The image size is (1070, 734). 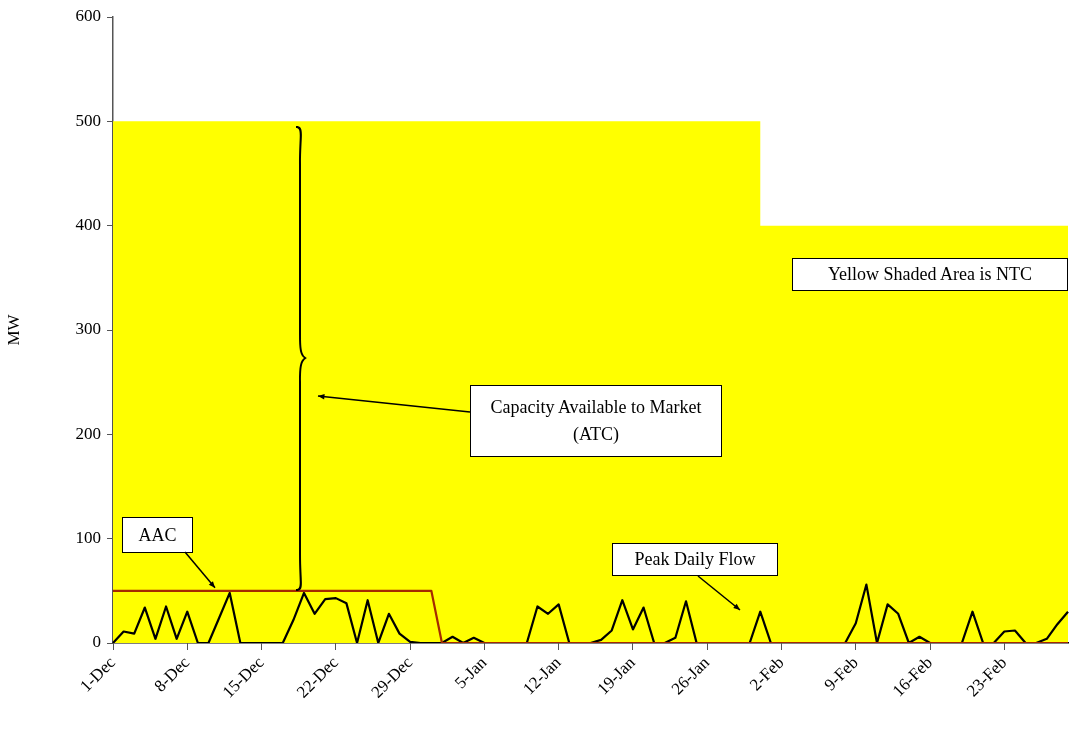 What do you see at coordinates (930, 274) in the screenshot?
I see `callout-box: Yellow Shaded Area is NTC` at bounding box center [930, 274].